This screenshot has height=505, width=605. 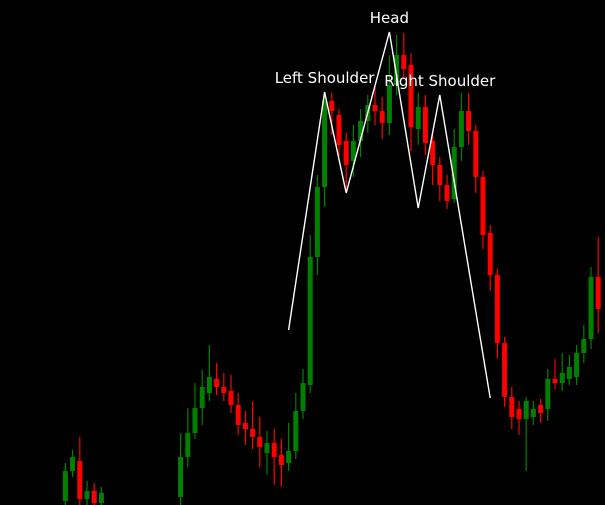 What do you see at coordinates (325, 78) in the screenshot?
I see `left-shoulder-label: Left Shoulder` at bounding box center [325, 78].